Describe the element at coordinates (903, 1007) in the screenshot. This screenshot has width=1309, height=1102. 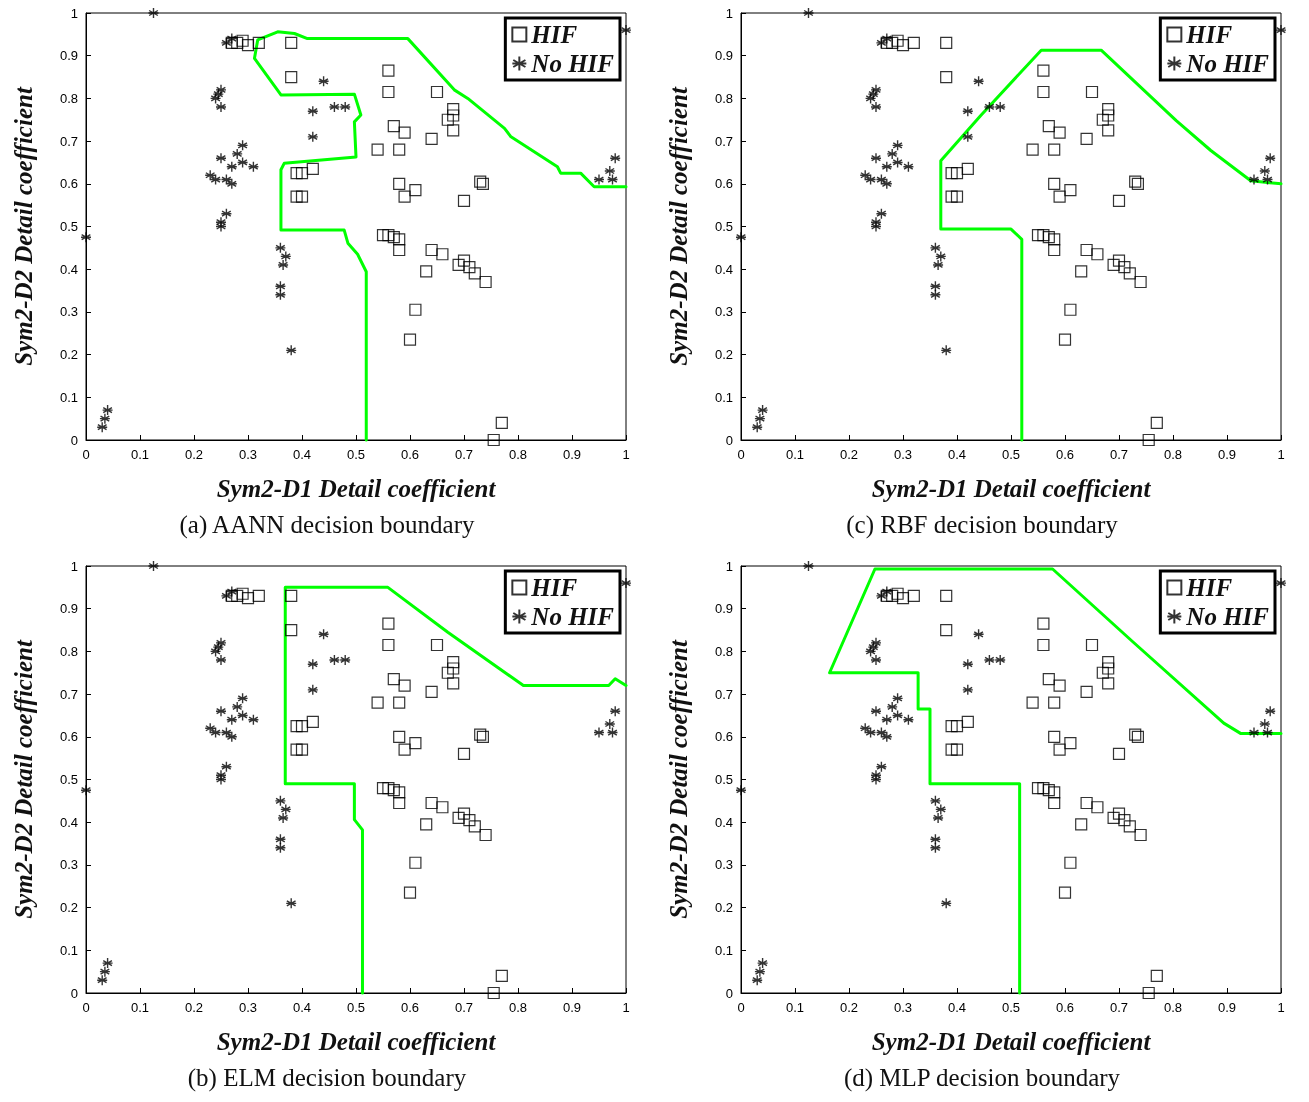
I see `x-tick-label: 0.3` at that location.